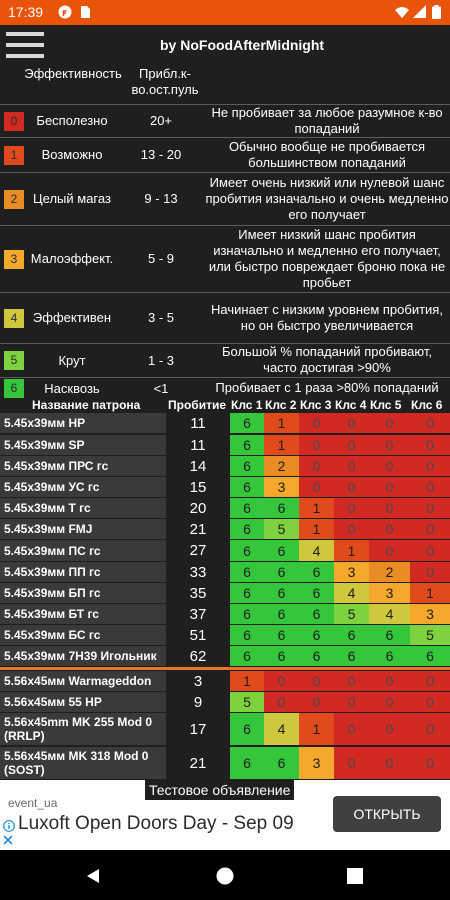  Describe the element at coordinates (225, 635) in the screenshot. I see `table-row: 5.45x39мм БС гс 51 6 6 6 6 6 5` at that location.